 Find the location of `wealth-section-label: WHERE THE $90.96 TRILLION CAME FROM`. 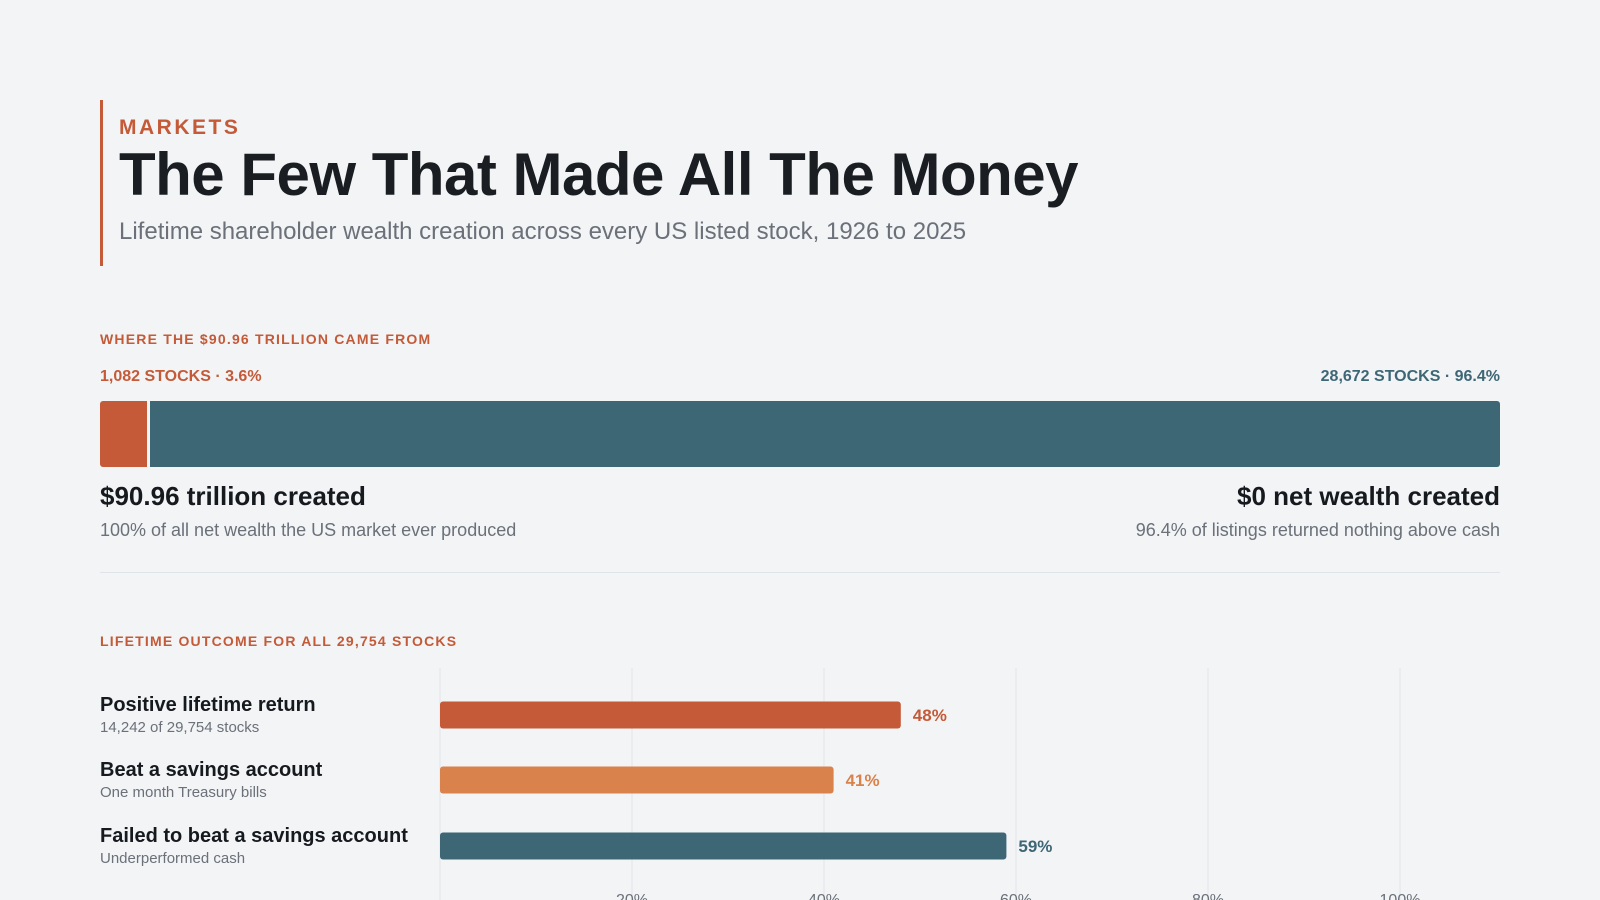

wealth-section-label: WHERE THE $90.96 TRILLION CAME FROM is located at coordinates (266, 339).